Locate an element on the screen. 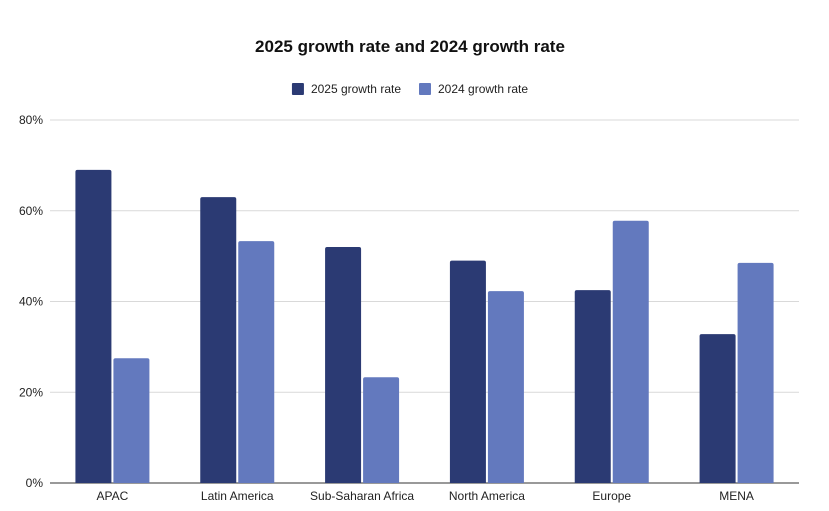 This screenshot has height=511, width=829. x-tick-label: APAC is located at coordinates (113, 496).